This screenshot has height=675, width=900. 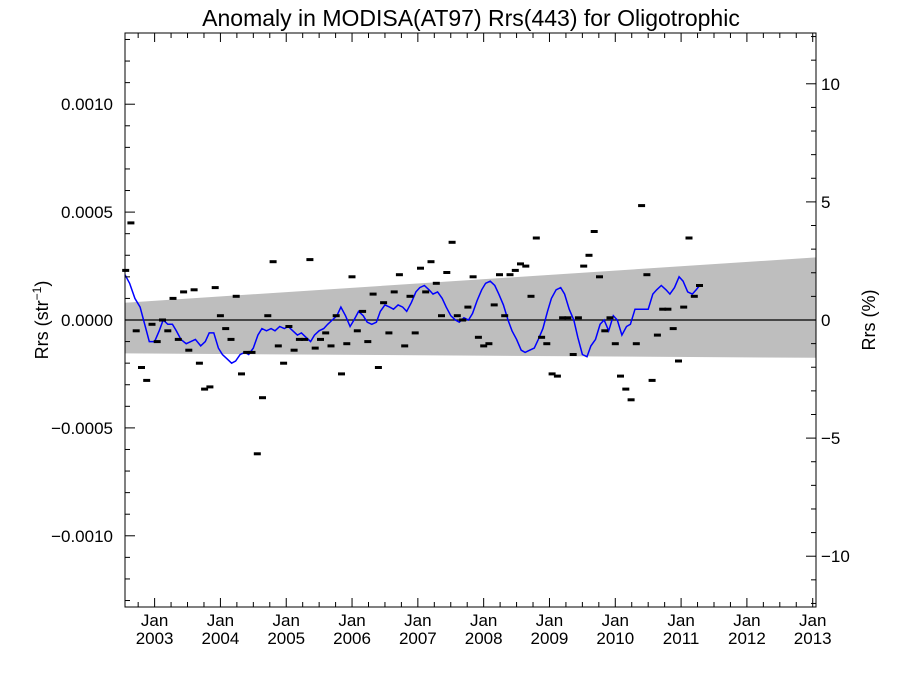 I want to click on y-left-tick-label: 0.0000, so click(x=87, y=320).